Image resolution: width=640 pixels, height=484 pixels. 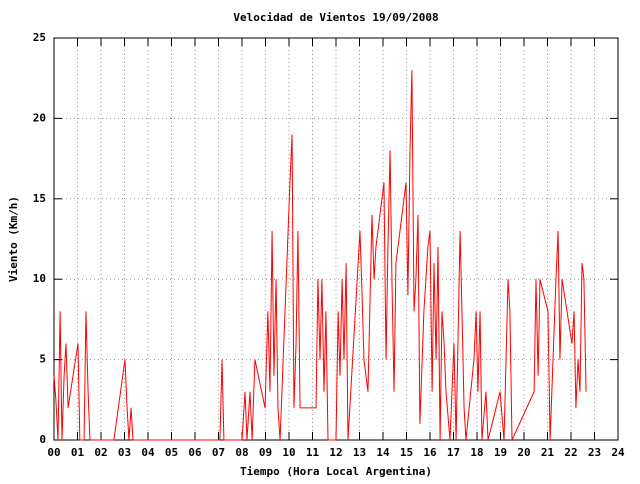 What do you see at coordinates (39, 117) in the screenshot?
I see `y-tick-label: 20` at bounding box center [39, 117].